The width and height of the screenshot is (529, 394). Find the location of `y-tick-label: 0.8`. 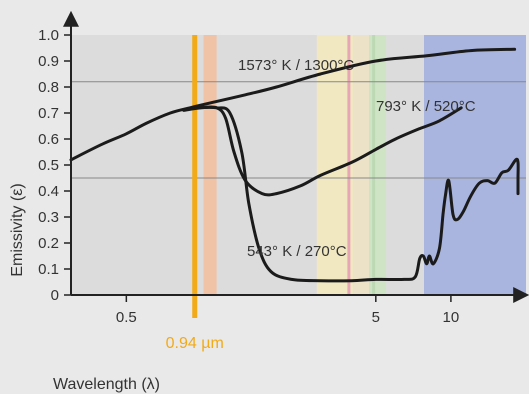

y-tick-label: 0.8 is located at coordinates (48, 87).